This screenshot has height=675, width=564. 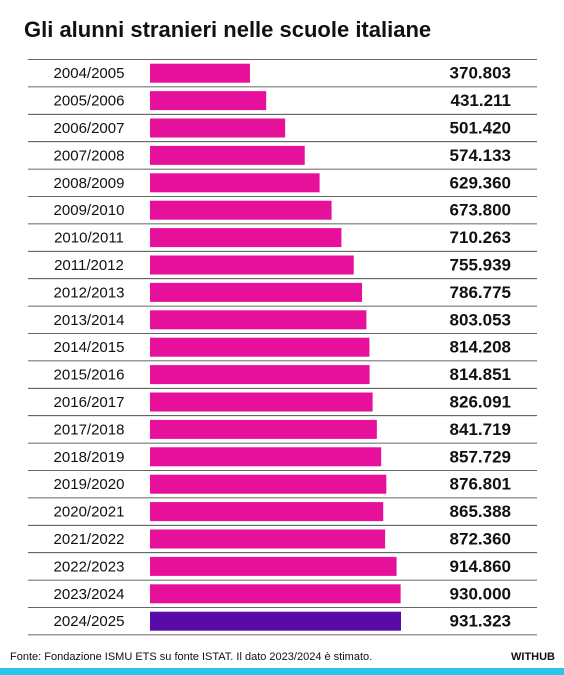 I want to click on value-label: 876.801, so click(x=480, y=484).